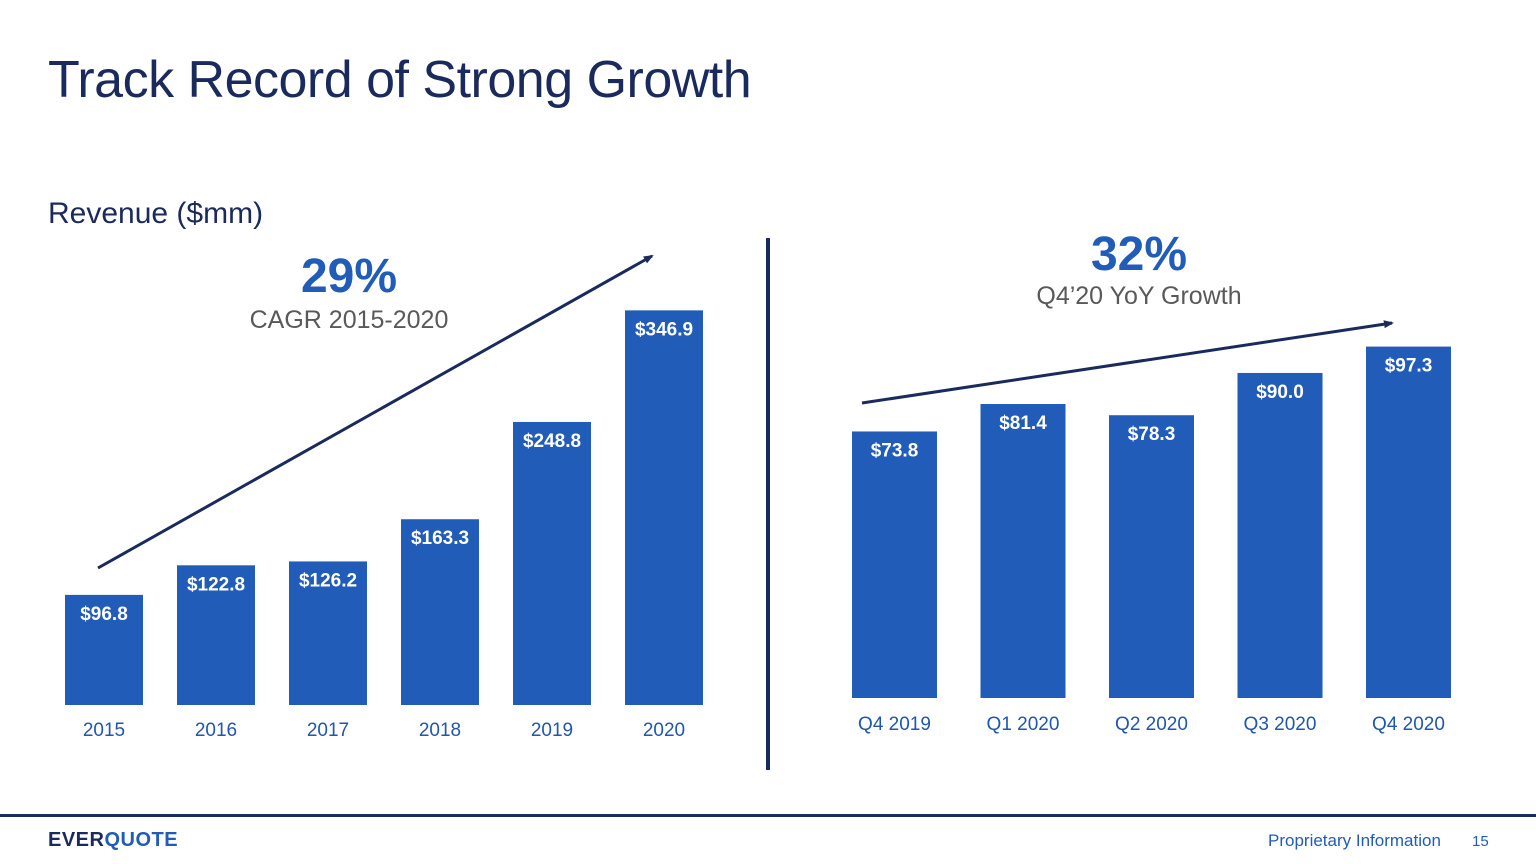  Describe the element at coordinates (1138, 296) in the screenshot. I see `growth-caption: Q4’20 YoY Growth` at that location.